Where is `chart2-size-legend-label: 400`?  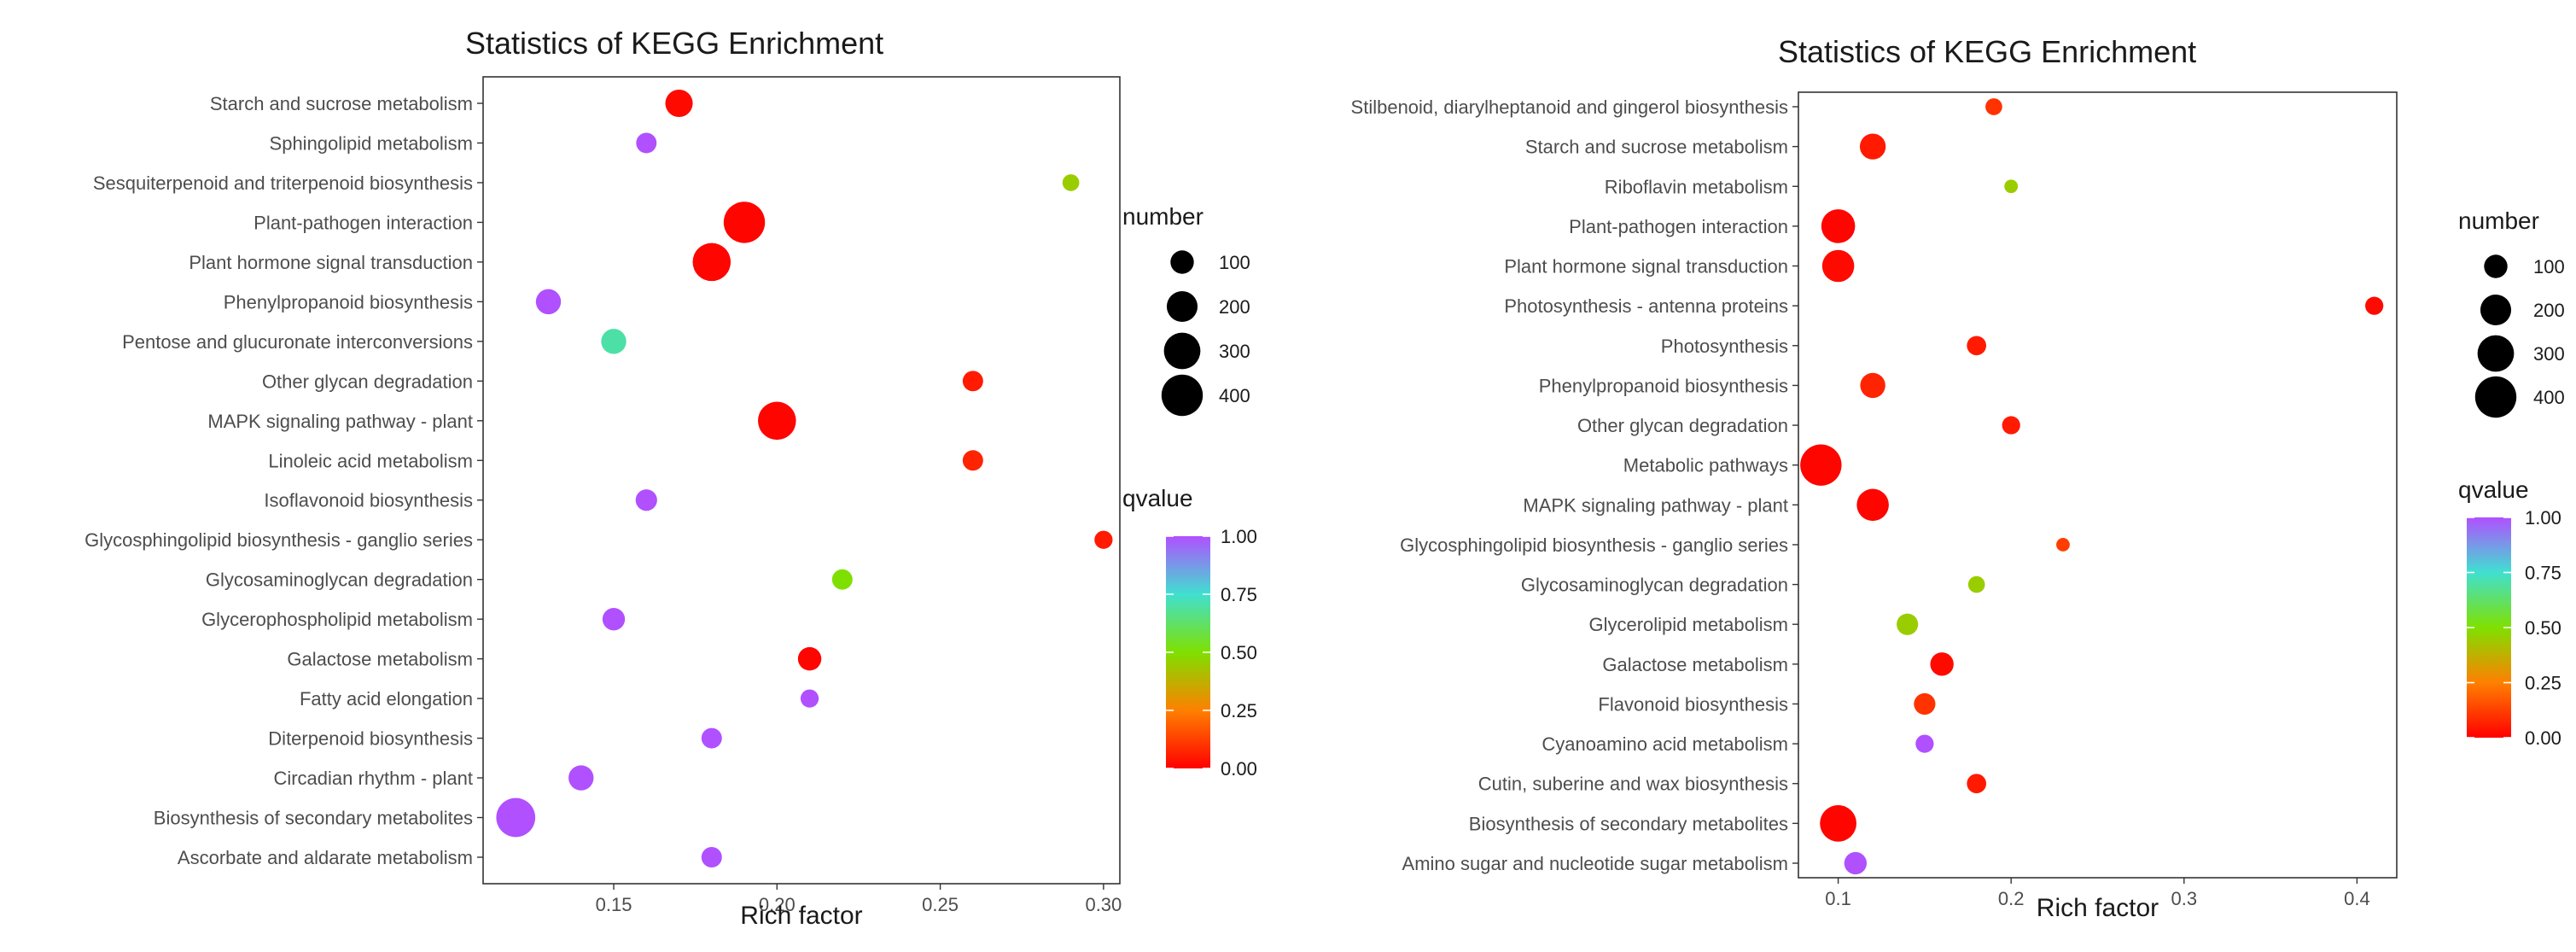
chart2-size-legend-label: 400 is located at coordinates (2549, 397).